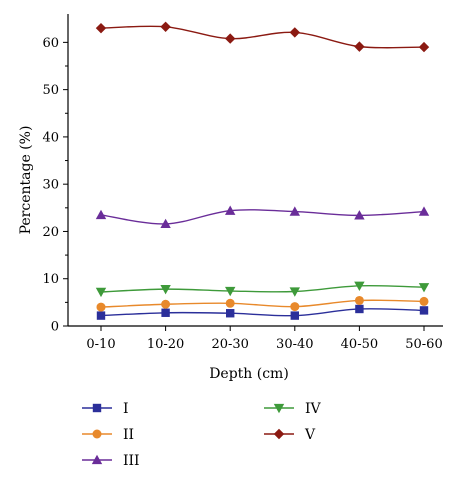 Image resolution: width=474 pixels, height=481 pixels. I want to click on y-tick-label: 20, so click(50, 232).